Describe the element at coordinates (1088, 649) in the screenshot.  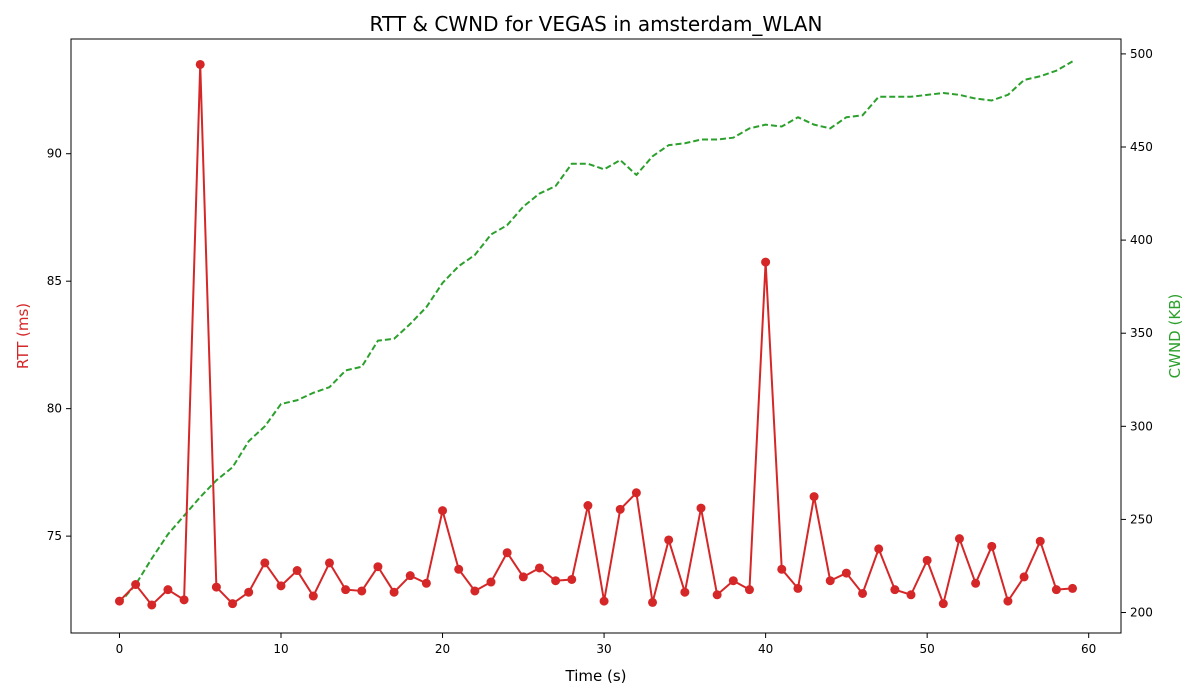
I see `x-tick-label: 60` at that location.